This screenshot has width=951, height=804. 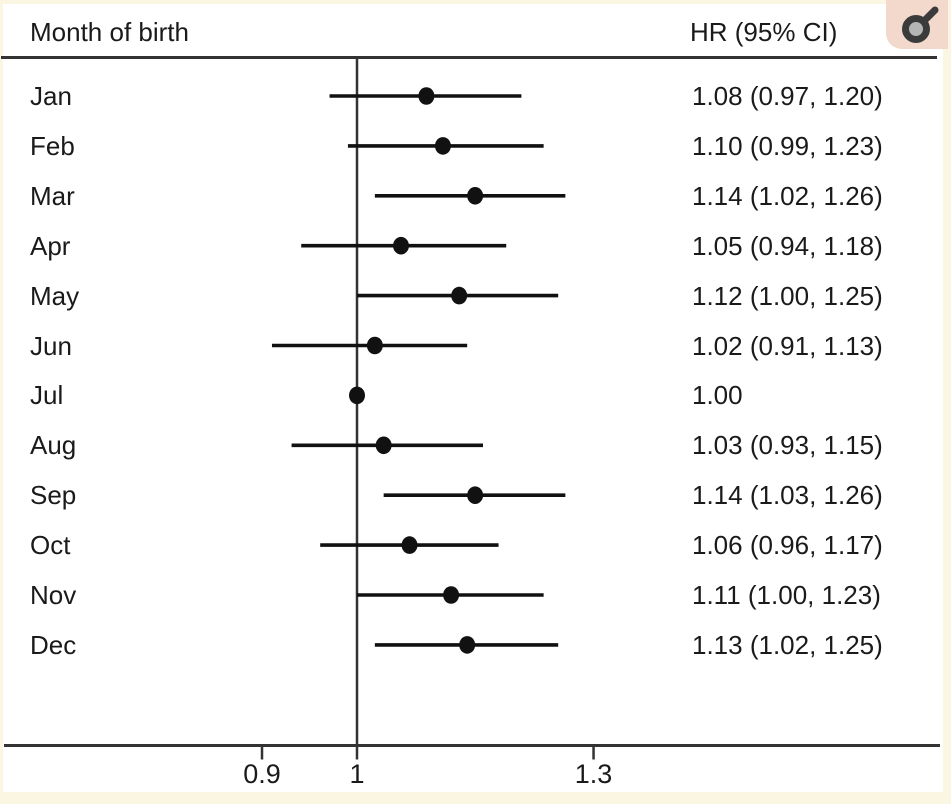 I want to click on row-label-may: May, so click(x=55, y=295).